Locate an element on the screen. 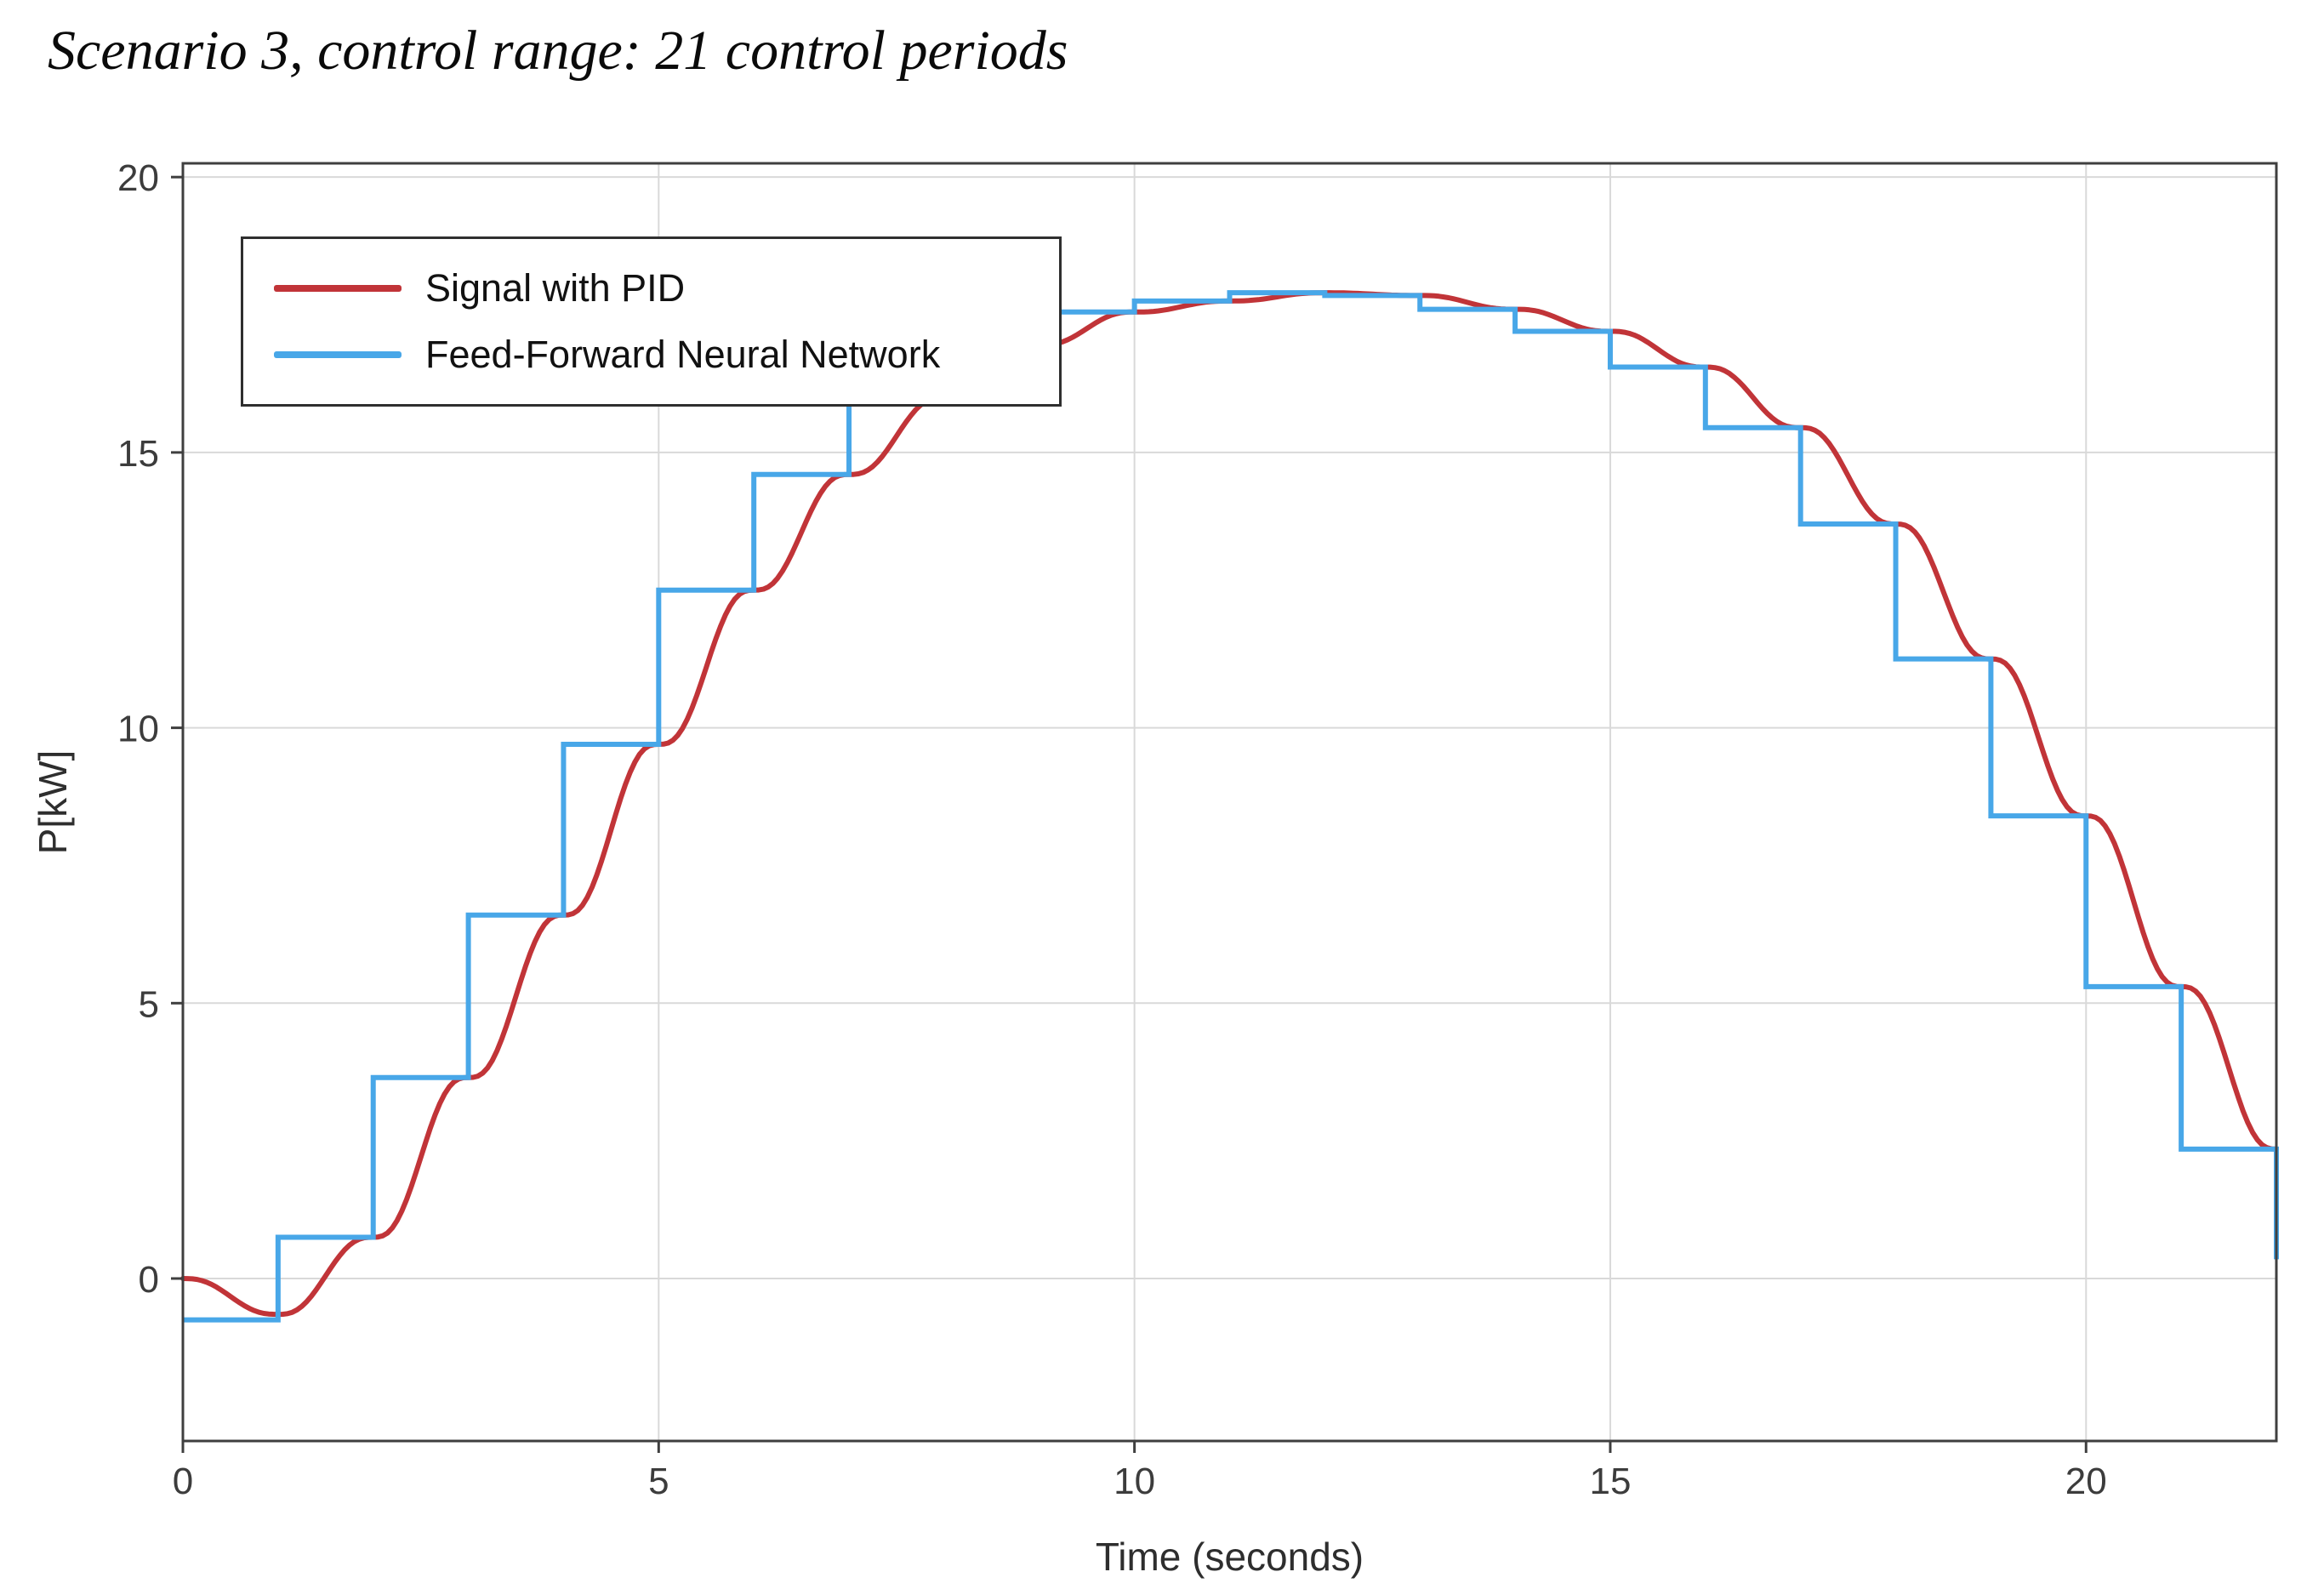 The height and width of the screenshot is (1589, 2324). nn-line-swatch is located at coordinates (338, 354).